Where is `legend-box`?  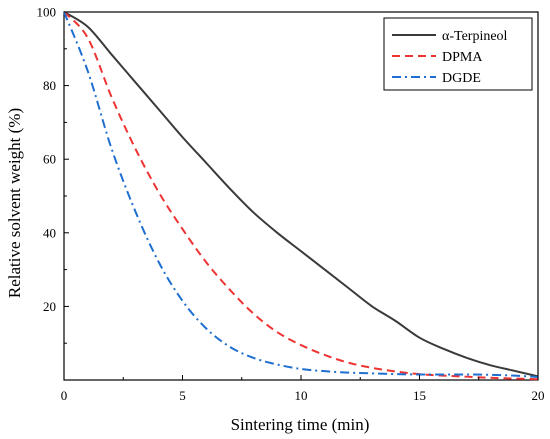 legend-box is located at coordinates (458, 54).